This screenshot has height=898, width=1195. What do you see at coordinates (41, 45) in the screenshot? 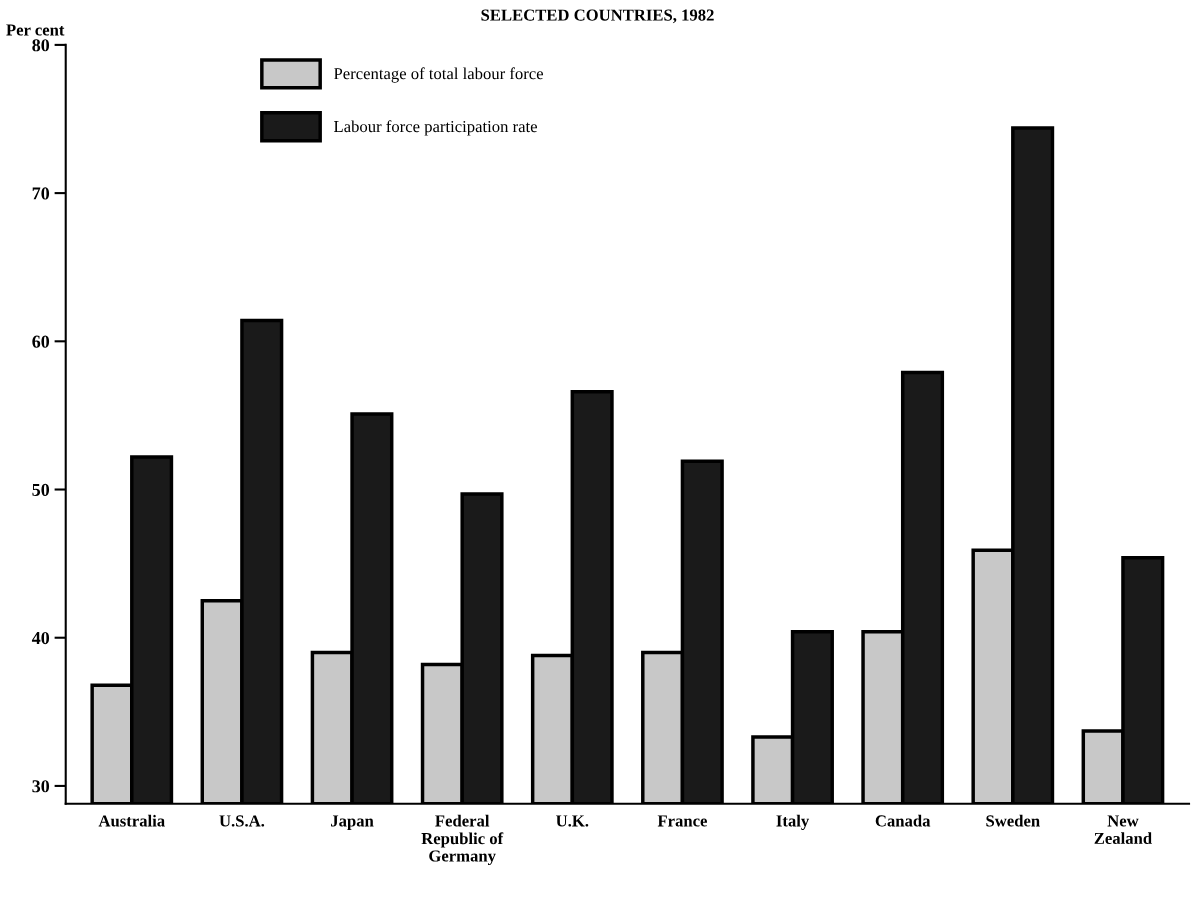
I see `y-tick-label: 80` at bounding box center [41, 45].